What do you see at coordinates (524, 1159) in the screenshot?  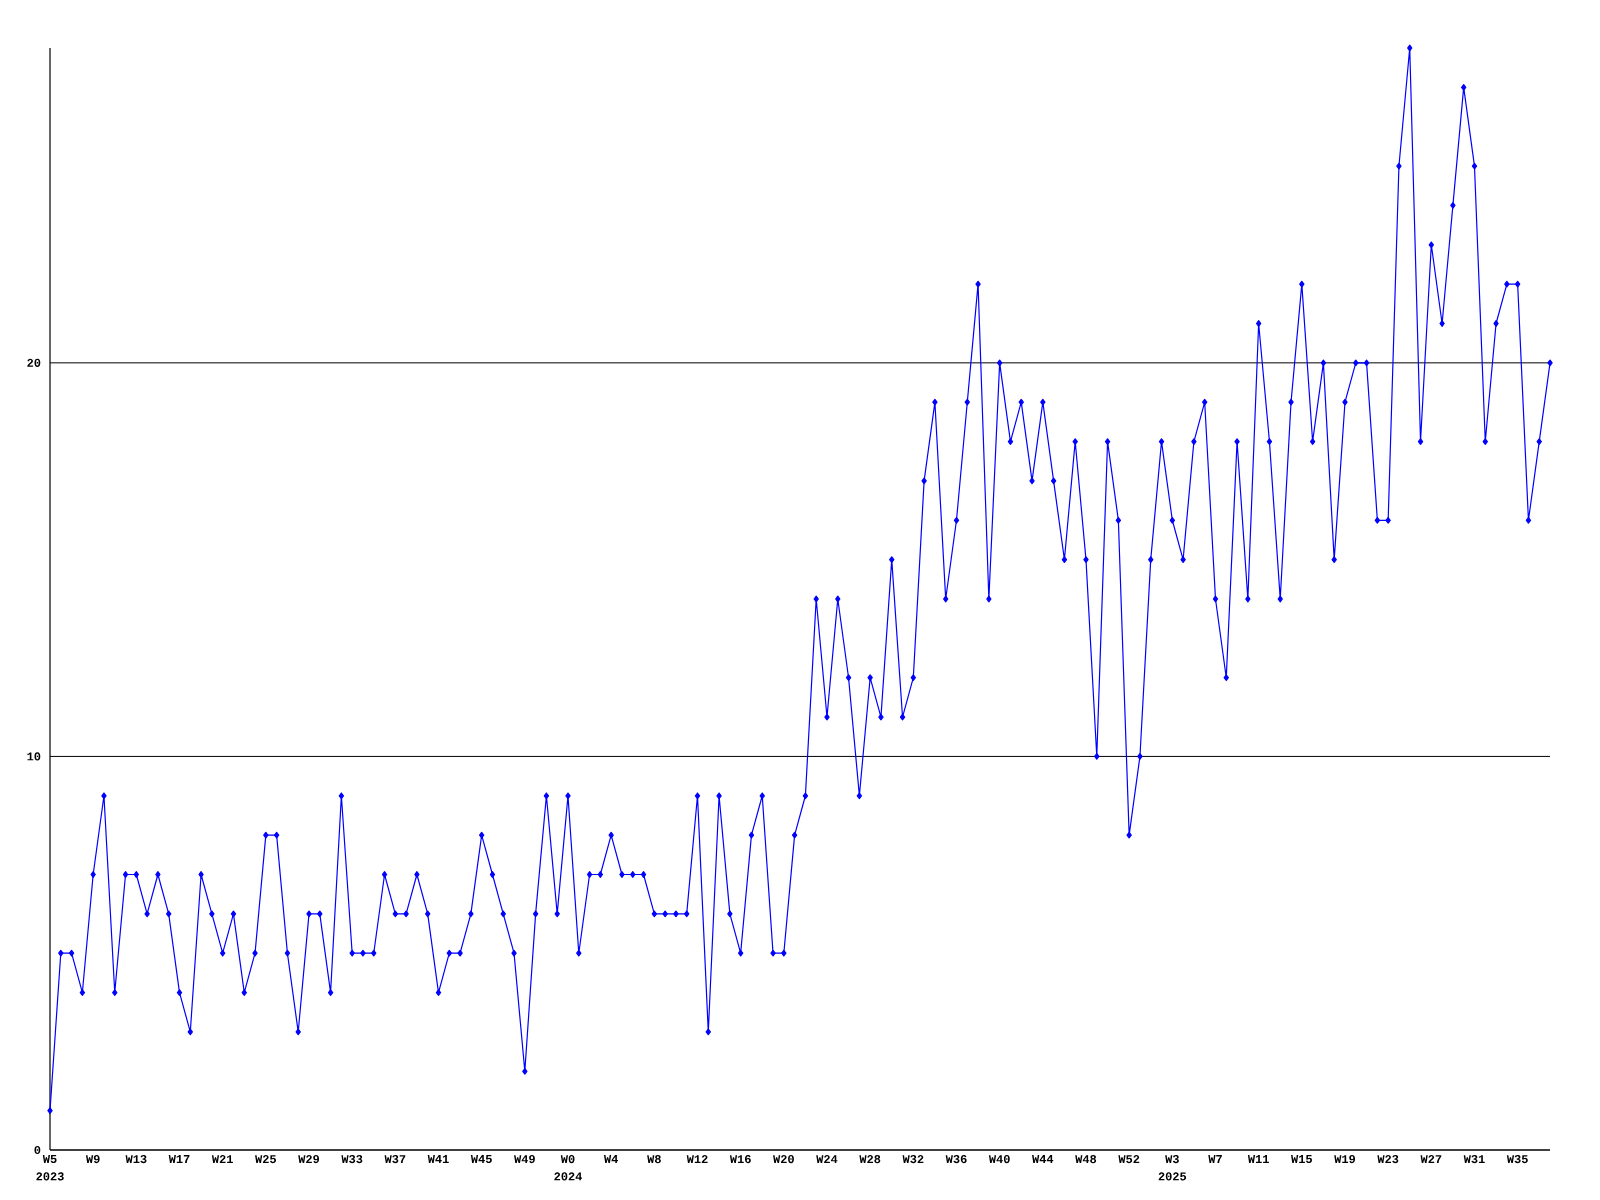 I see `x-tick-label: W49` at bounding box center [524, 1159].